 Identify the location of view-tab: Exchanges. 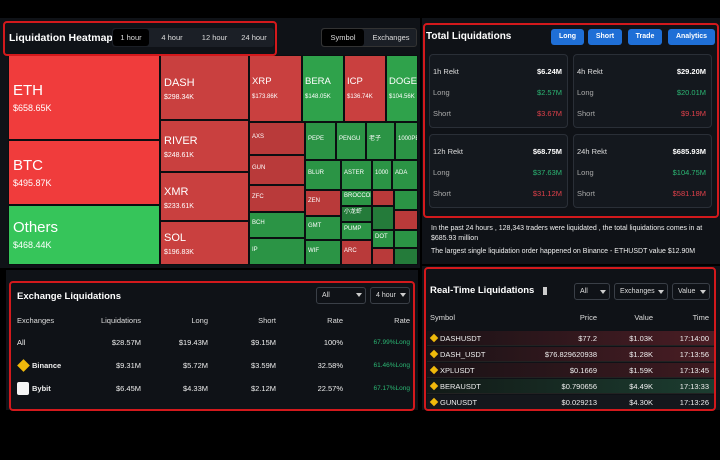
(391, 37).